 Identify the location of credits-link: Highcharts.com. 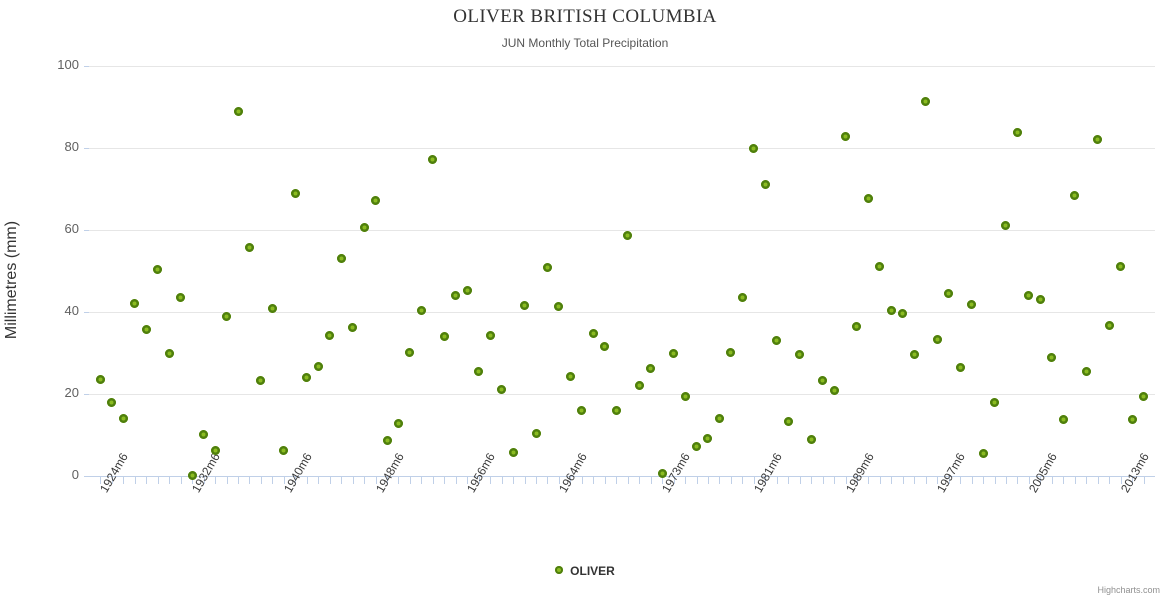
(1128, 590).